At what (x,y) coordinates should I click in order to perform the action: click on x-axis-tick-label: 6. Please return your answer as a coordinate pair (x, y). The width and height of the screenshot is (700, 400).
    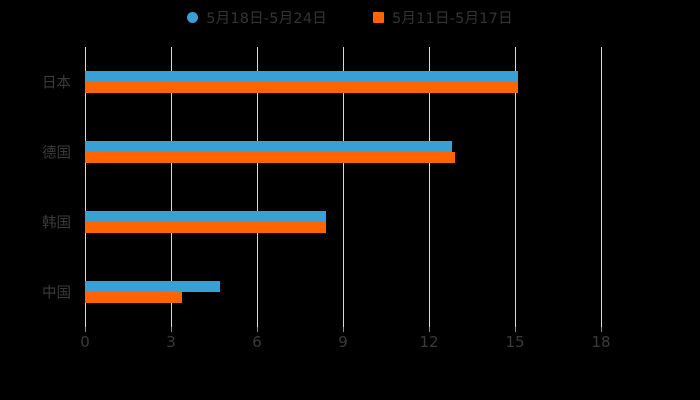
    Looking at the image, I should click on (257, 342).